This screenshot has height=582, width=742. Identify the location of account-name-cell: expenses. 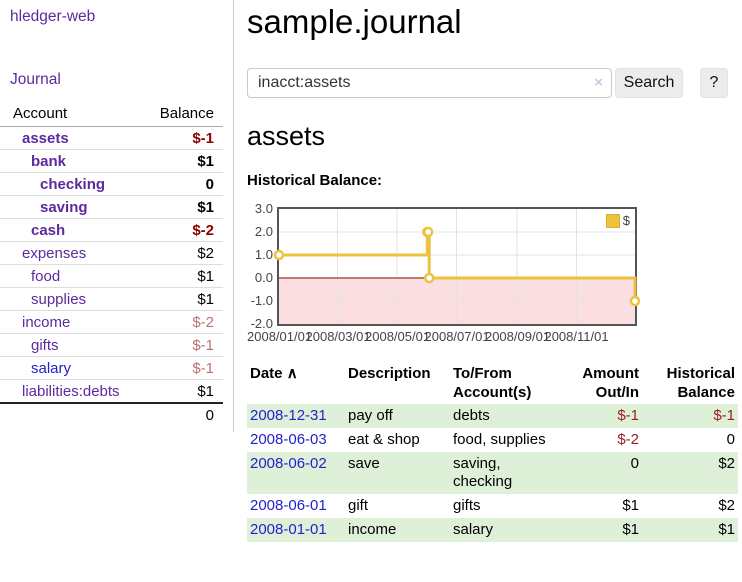
(73, 253).